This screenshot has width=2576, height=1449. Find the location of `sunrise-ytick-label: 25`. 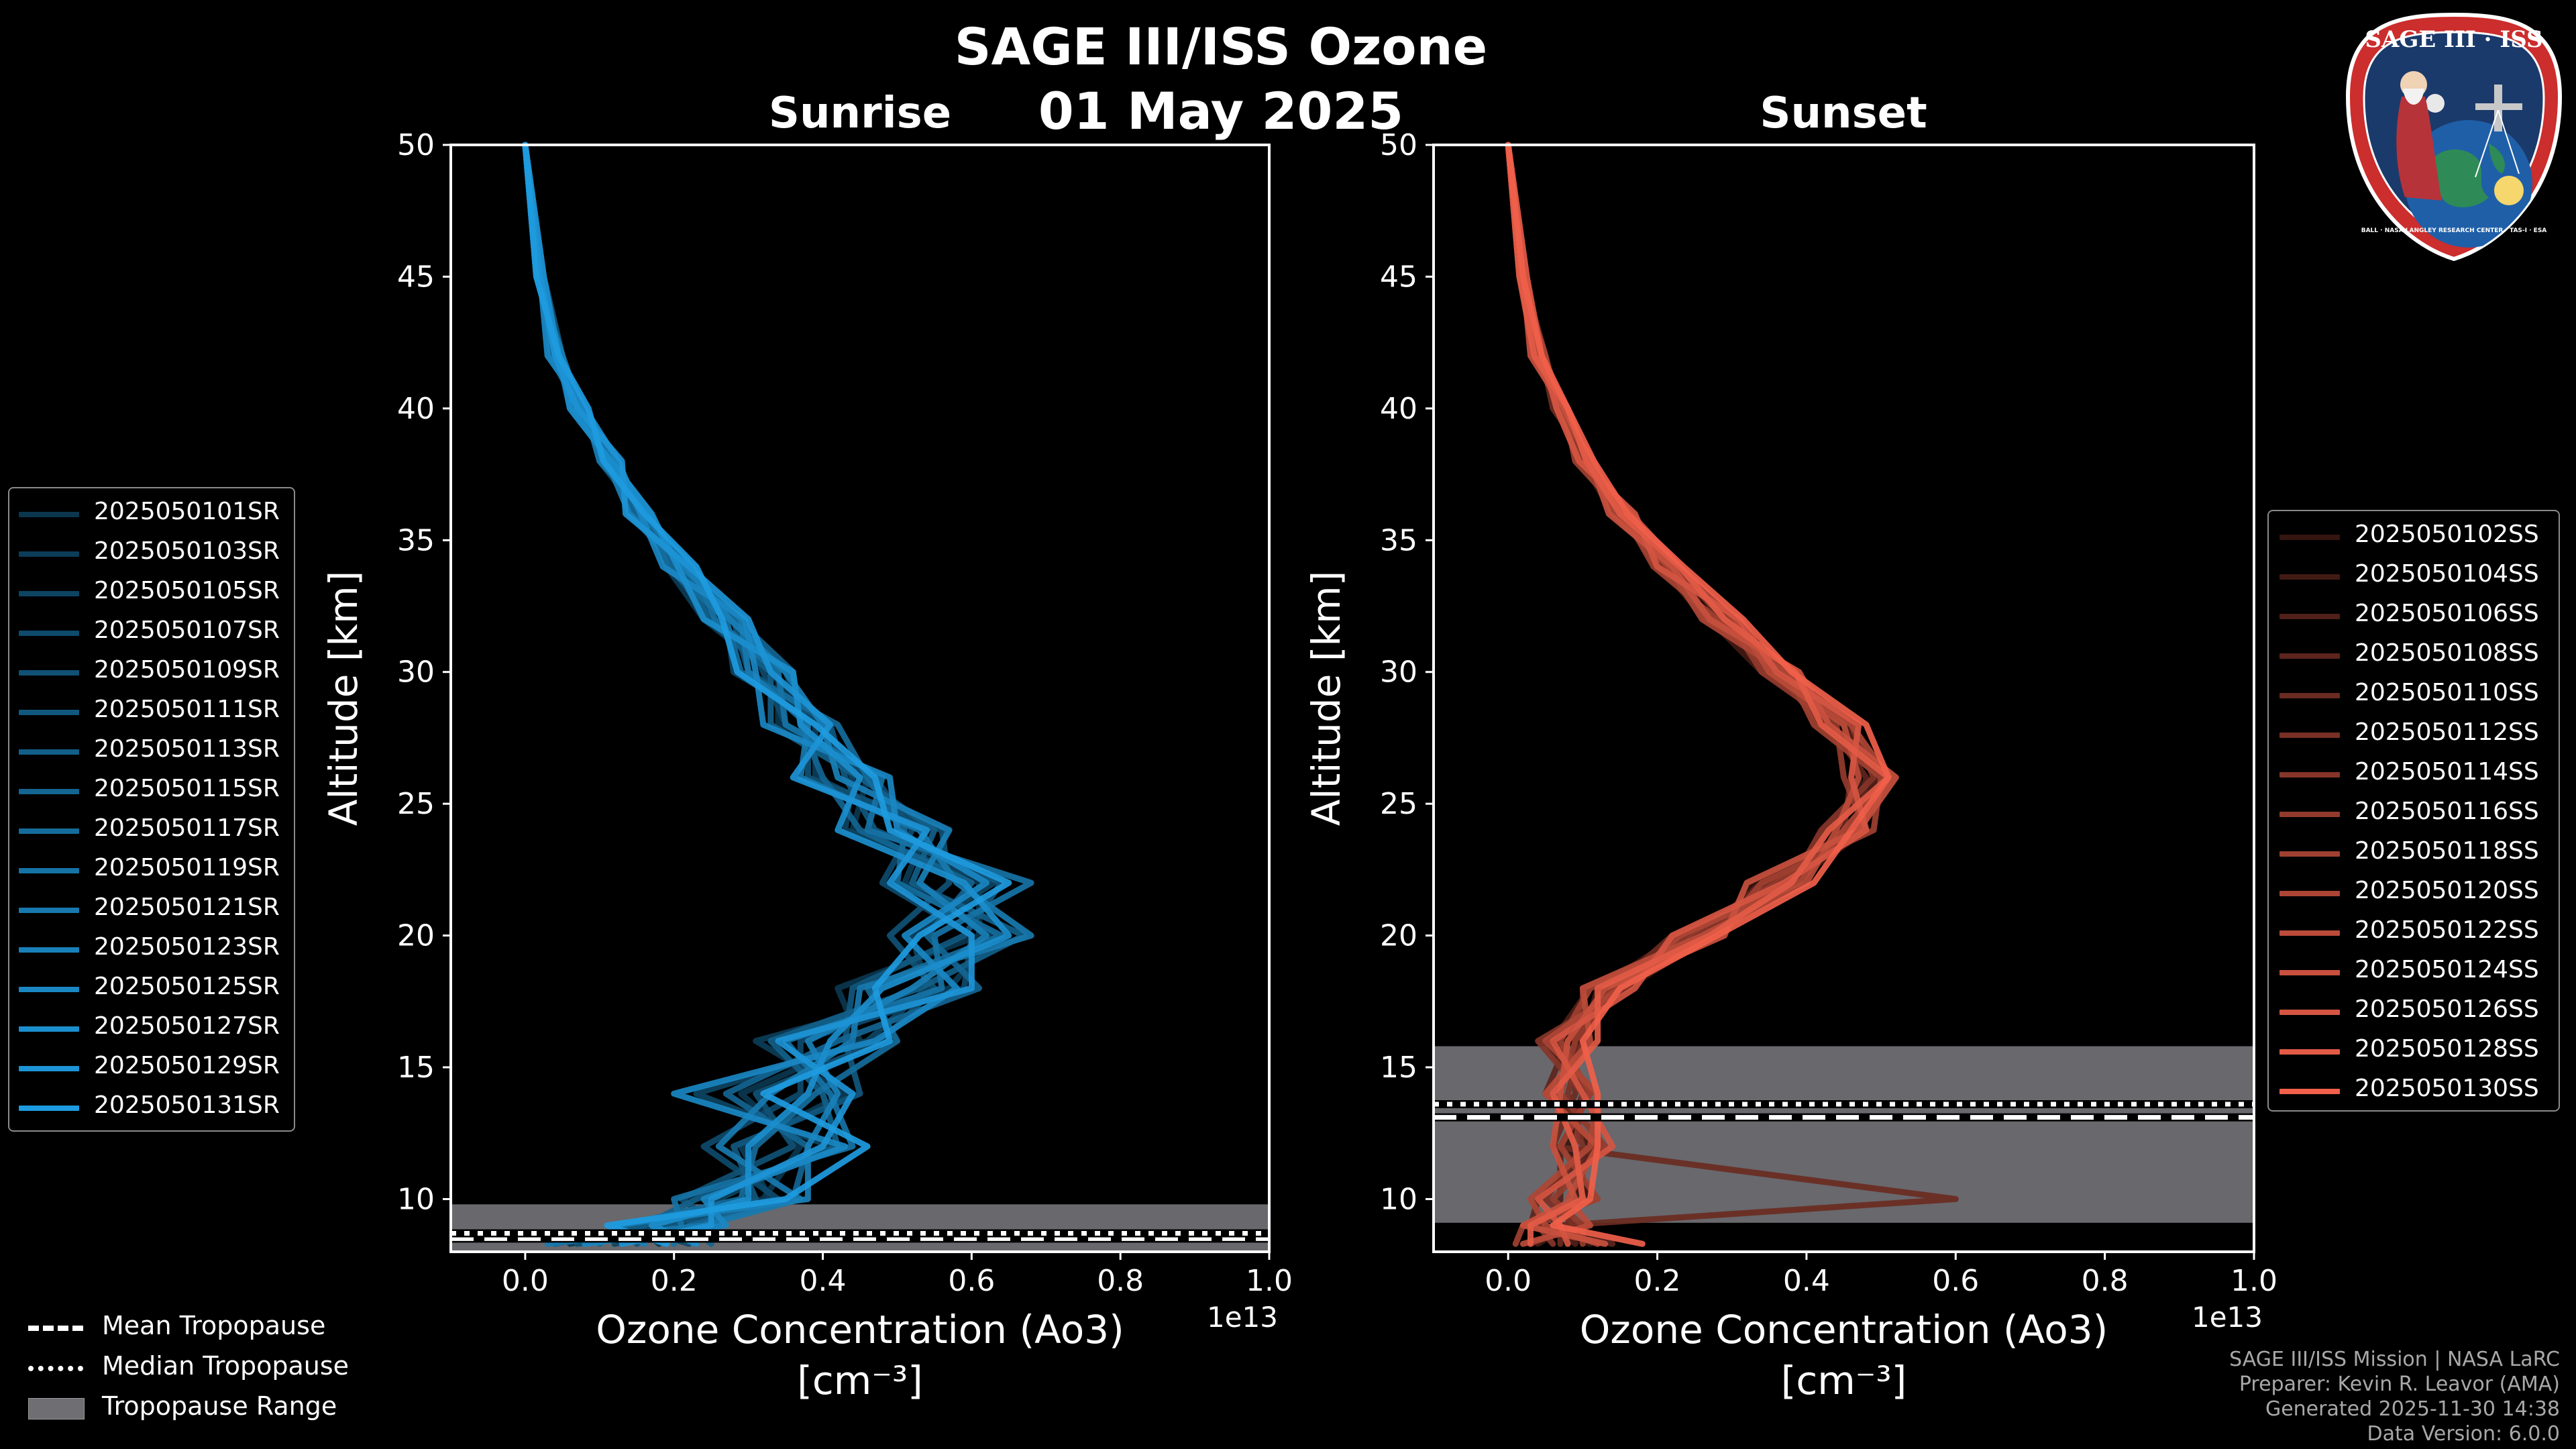

sunrise-ytick-label: 25 is located at coordinates (416, 804).